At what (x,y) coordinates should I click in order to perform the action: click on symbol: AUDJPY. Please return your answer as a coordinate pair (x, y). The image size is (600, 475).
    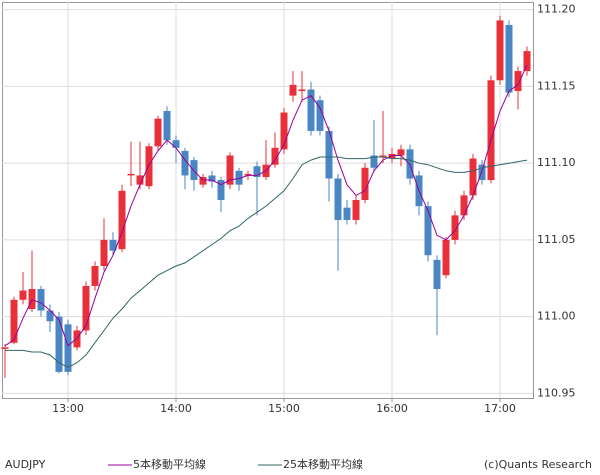
    Looking at the image, I should click on (25, 464).